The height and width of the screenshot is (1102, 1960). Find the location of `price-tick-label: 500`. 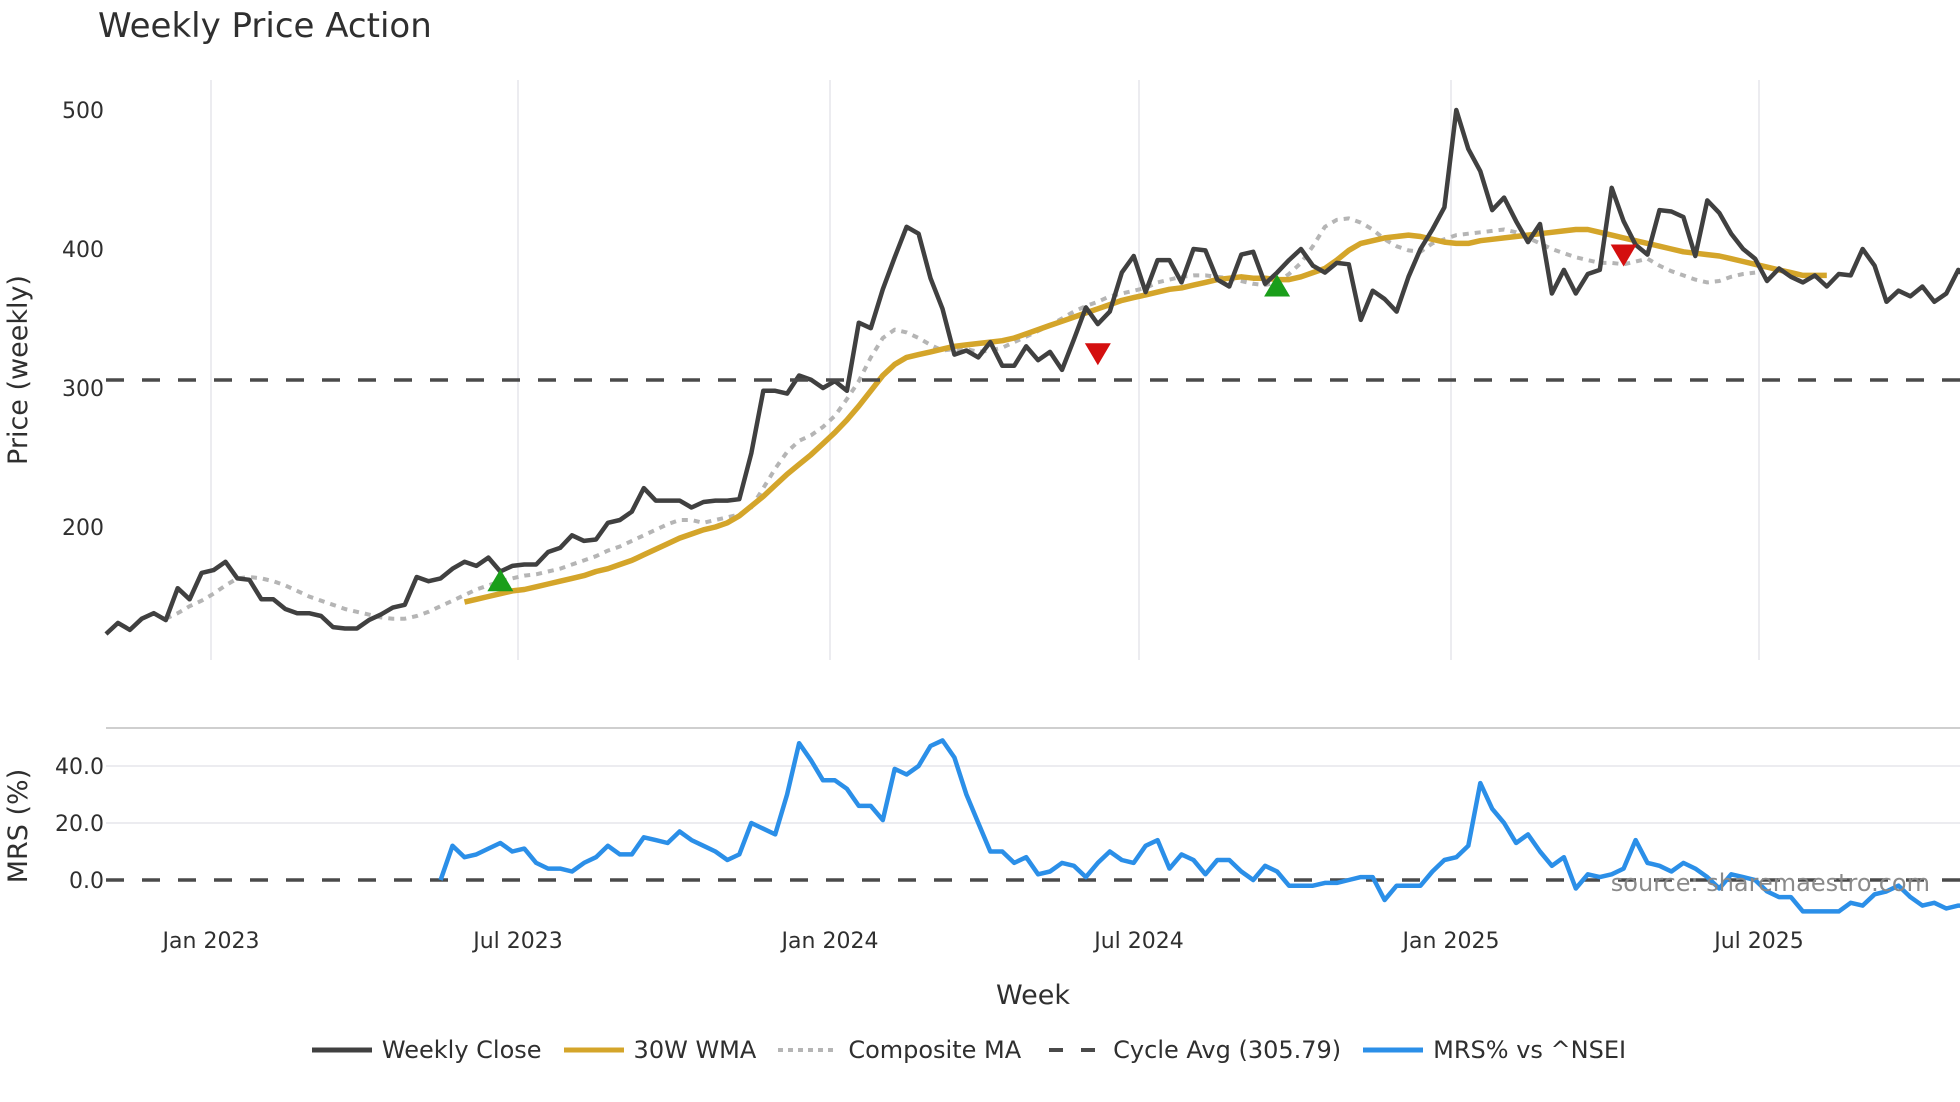

price-tick-label: 500 is located at coordinates (83, 111).